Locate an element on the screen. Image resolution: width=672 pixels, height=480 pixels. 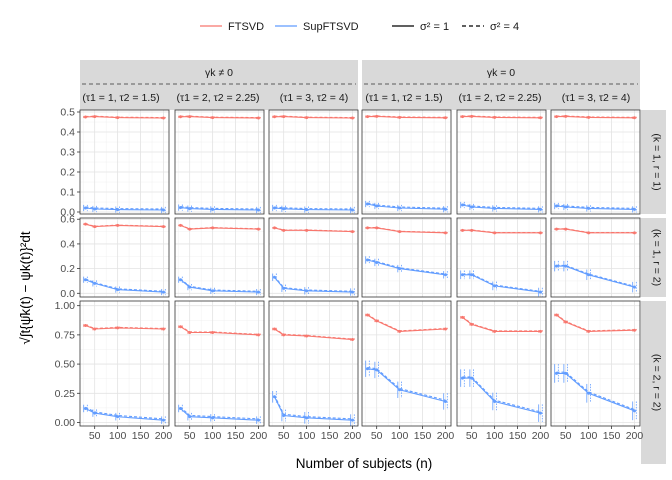
y-tick-label: 0.00 is located at coordinates (65, 423).